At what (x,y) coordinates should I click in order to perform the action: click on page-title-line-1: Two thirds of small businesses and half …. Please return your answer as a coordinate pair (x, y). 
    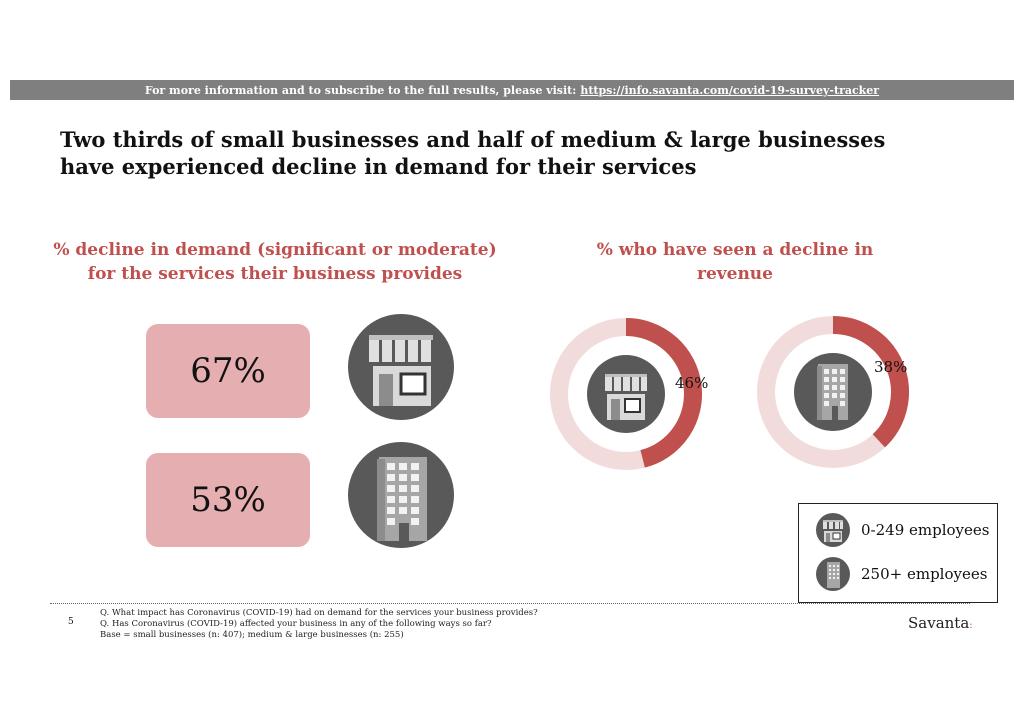
    Looking at the image, I should click on (473, 139).